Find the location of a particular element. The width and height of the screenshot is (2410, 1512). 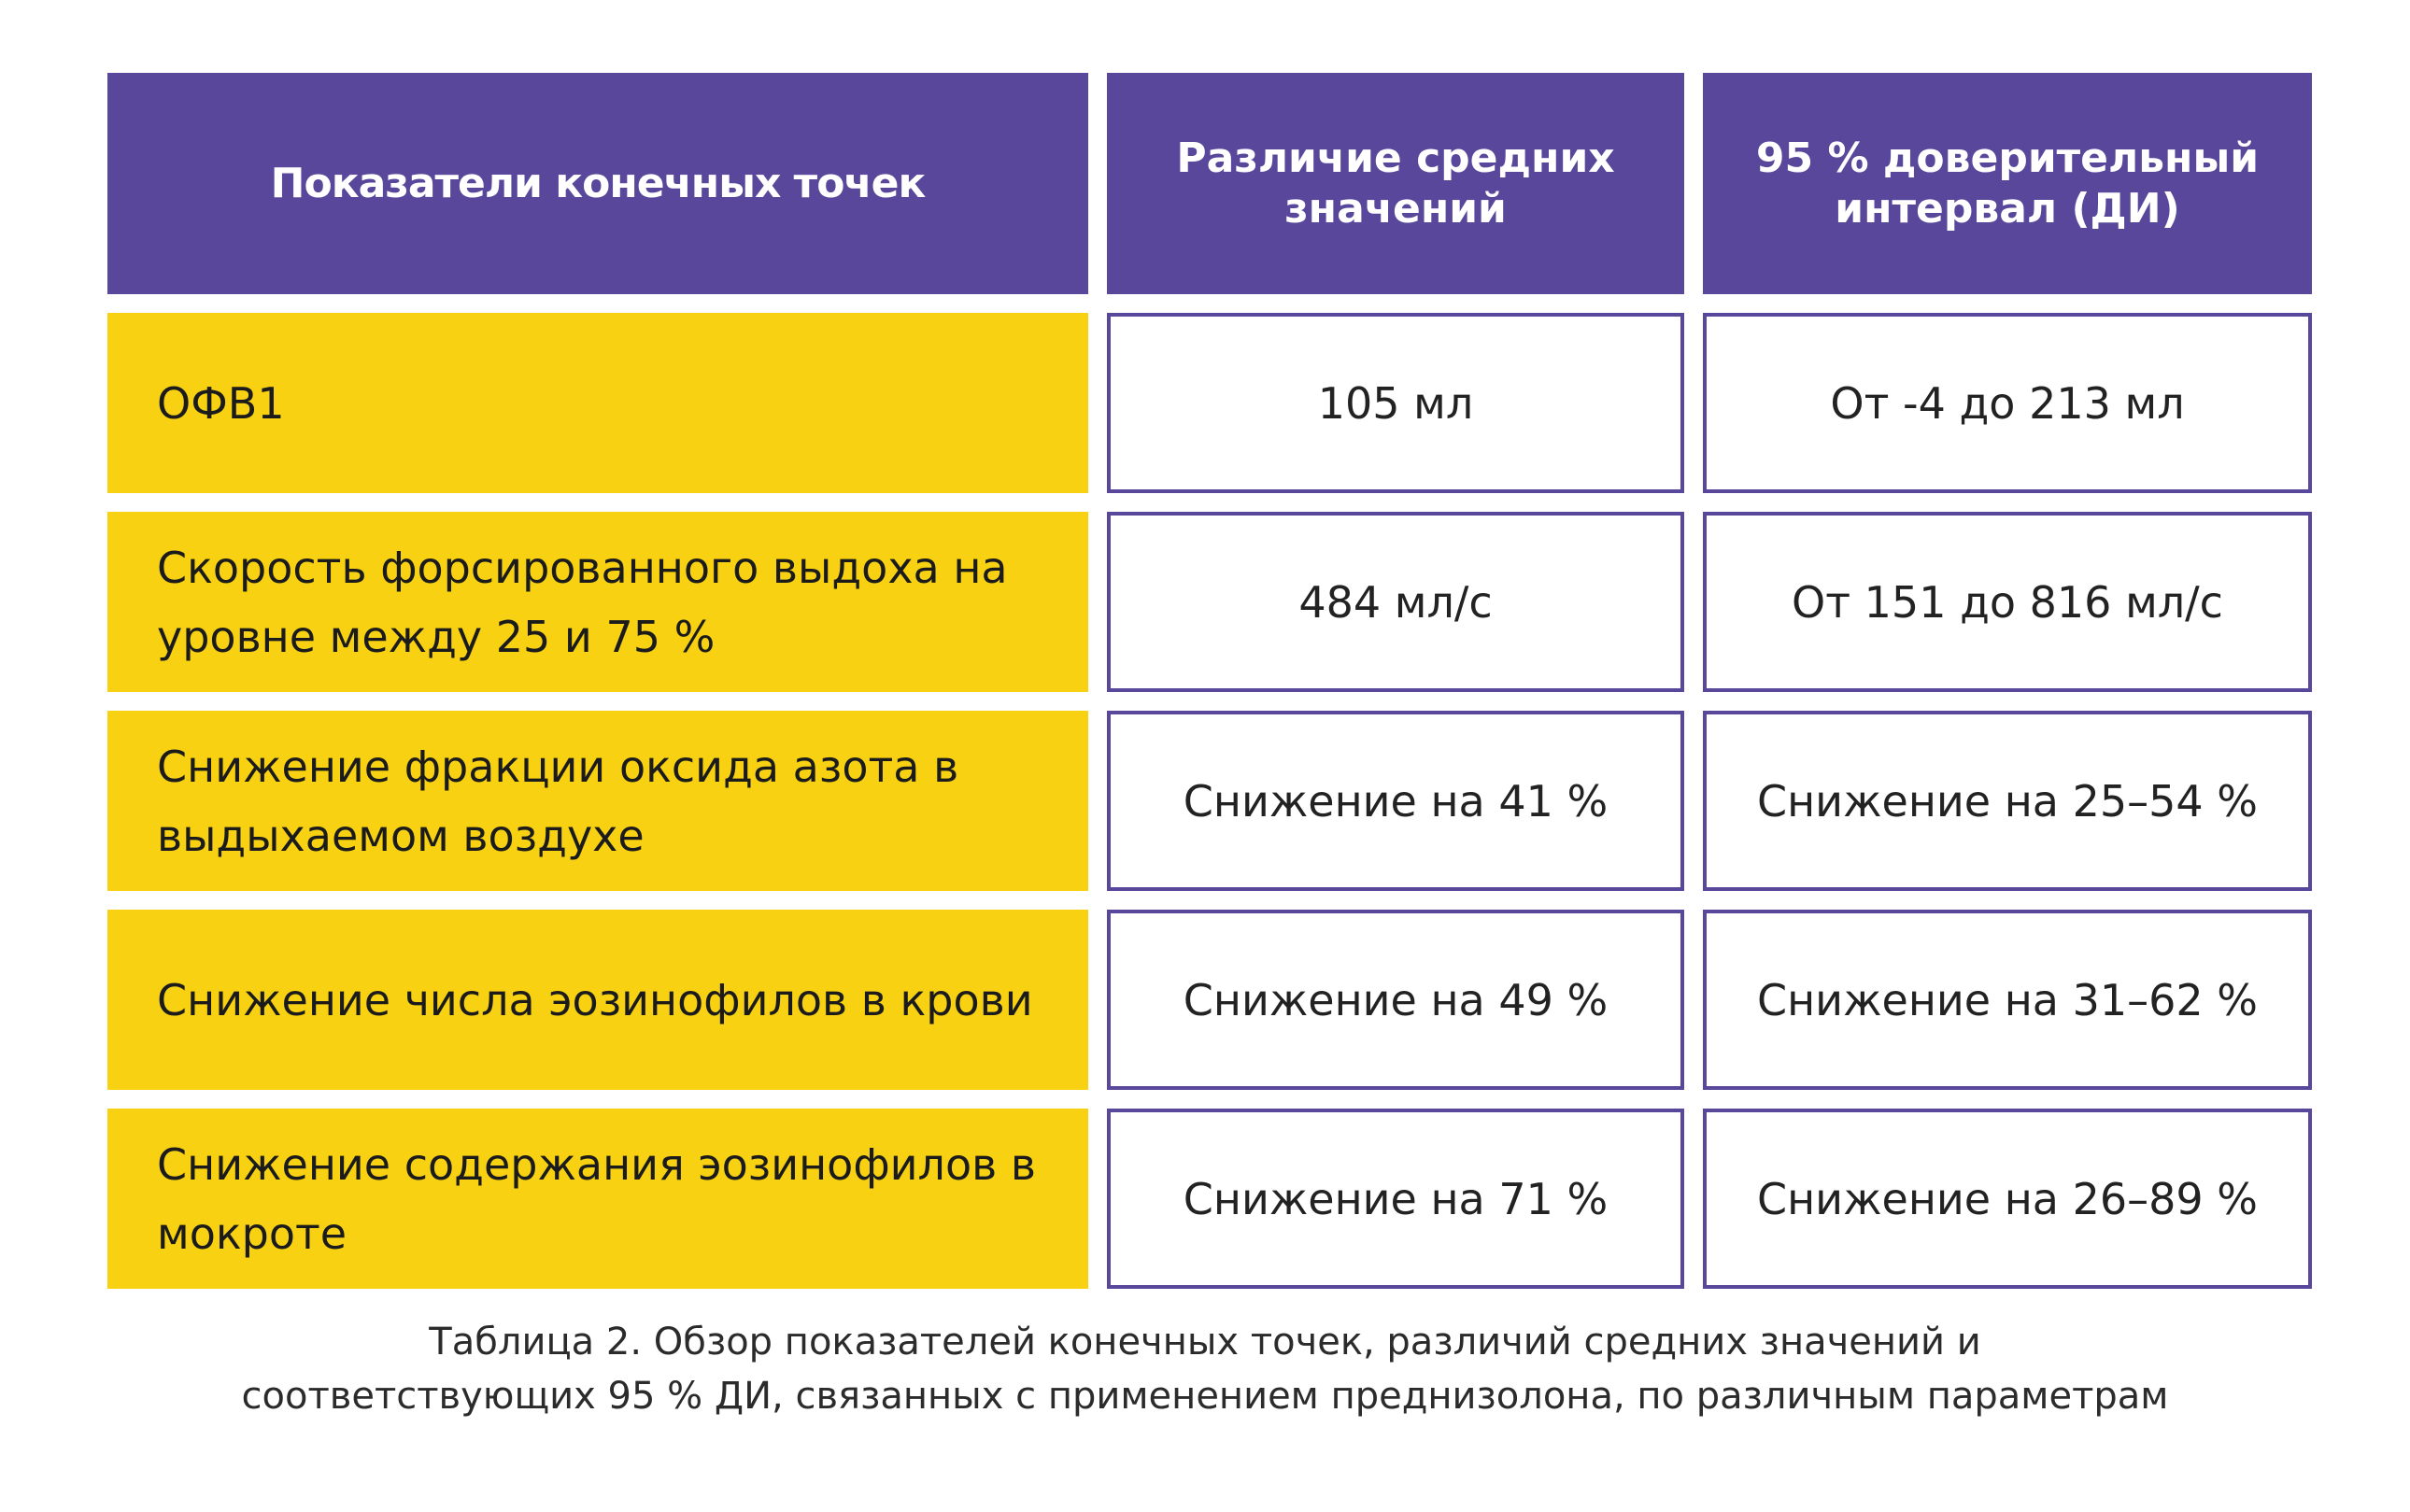

confidence-interval-cell: От 151 до 816 мл/с is located at coordinates (2007, 602).